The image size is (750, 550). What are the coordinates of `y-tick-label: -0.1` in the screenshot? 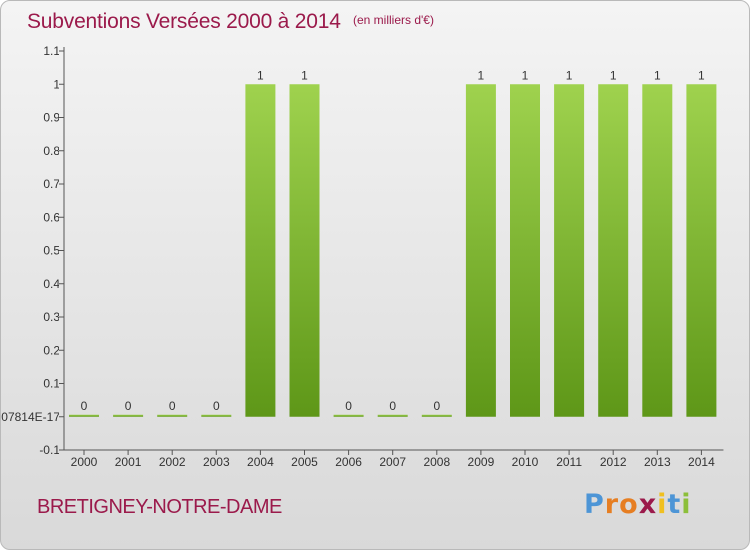 It's located at (49, 450).